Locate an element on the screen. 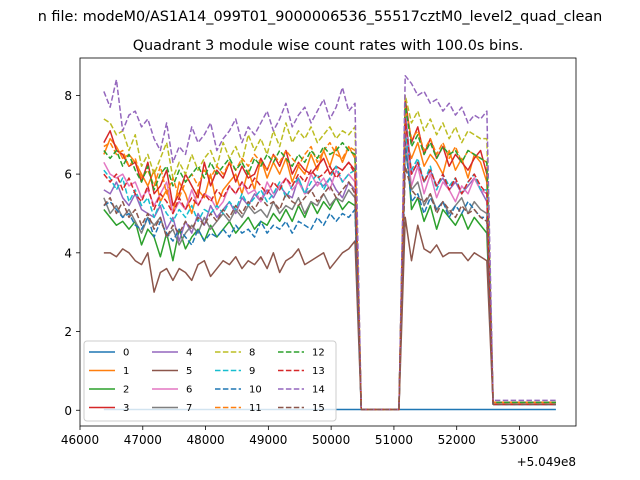  legend-label: 1 is located at coordinates (126, 371).